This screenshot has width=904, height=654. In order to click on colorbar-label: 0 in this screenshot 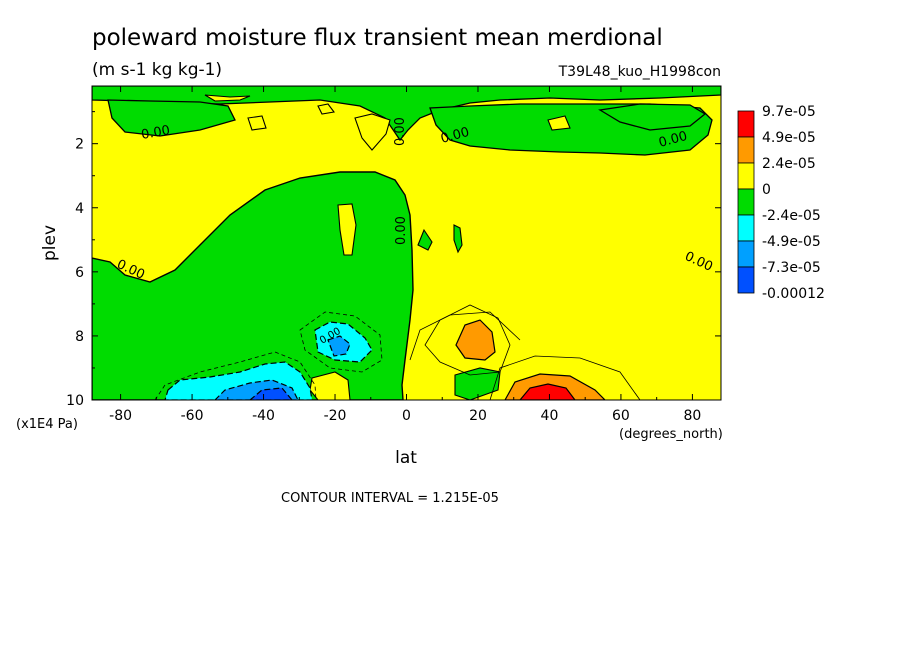, I will do `click(766, 190)`.